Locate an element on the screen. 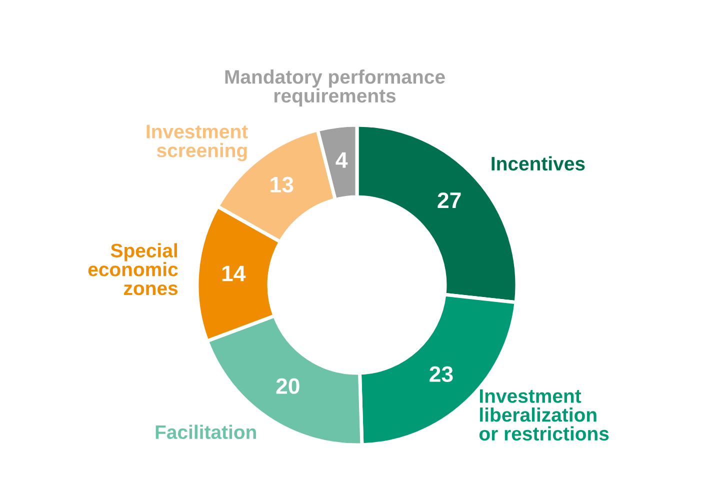 This screenshot has width=728, height=495. data-label: 23 is located at coordinates (441, 374).